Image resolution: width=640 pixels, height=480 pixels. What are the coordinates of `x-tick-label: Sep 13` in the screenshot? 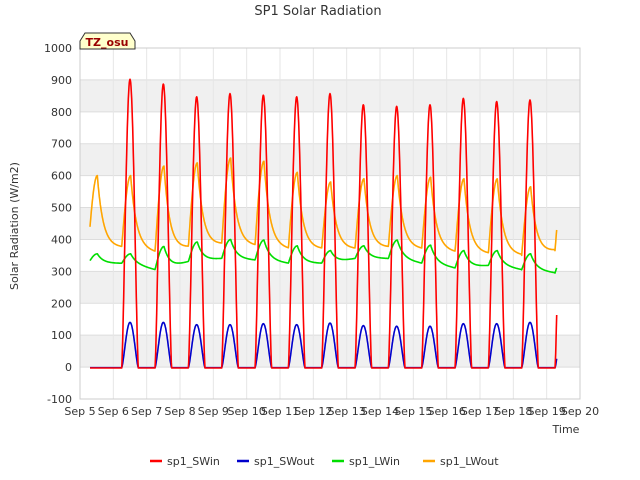 It's located at (347, 411).